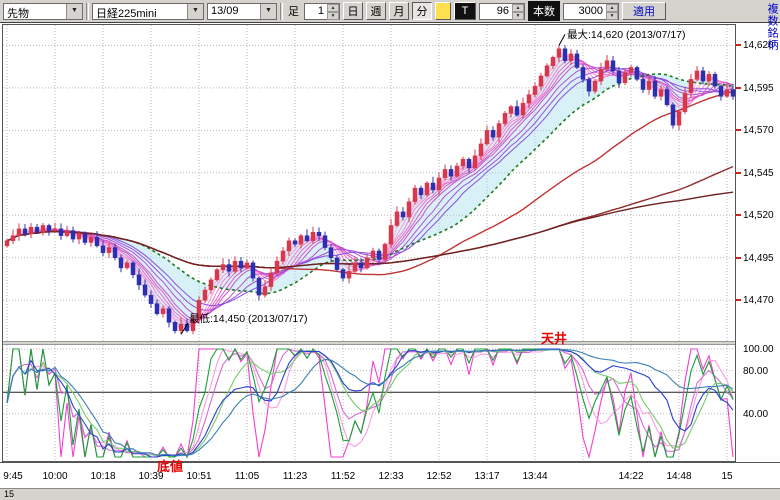  I want to click on time-axis-label: 13:44, so click(535, 476).